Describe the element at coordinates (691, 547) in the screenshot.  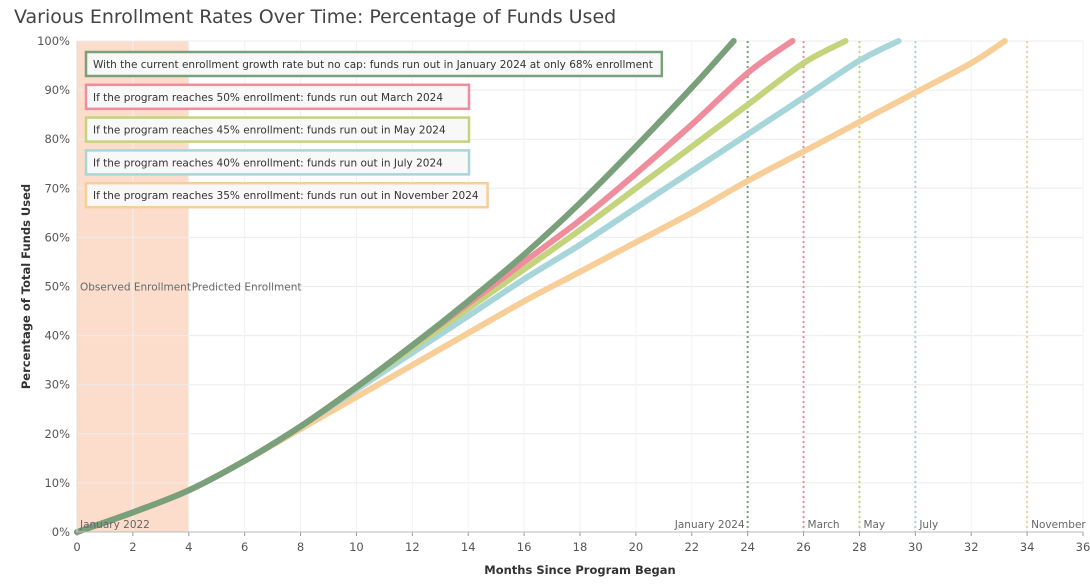
I see `x-tick-label: 22` at that location.